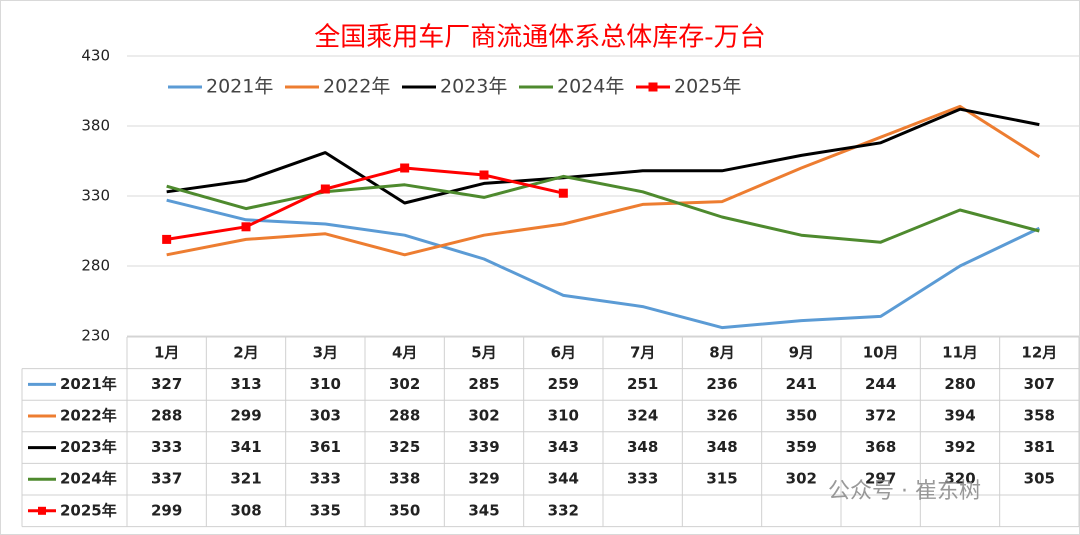 Image resolution: width=1080 pixels, height=535 pixels. What do you see at coordinates (473, 87) in the screenshot?
I see `legend-label: 2023年` at bounding box center [473, 87].